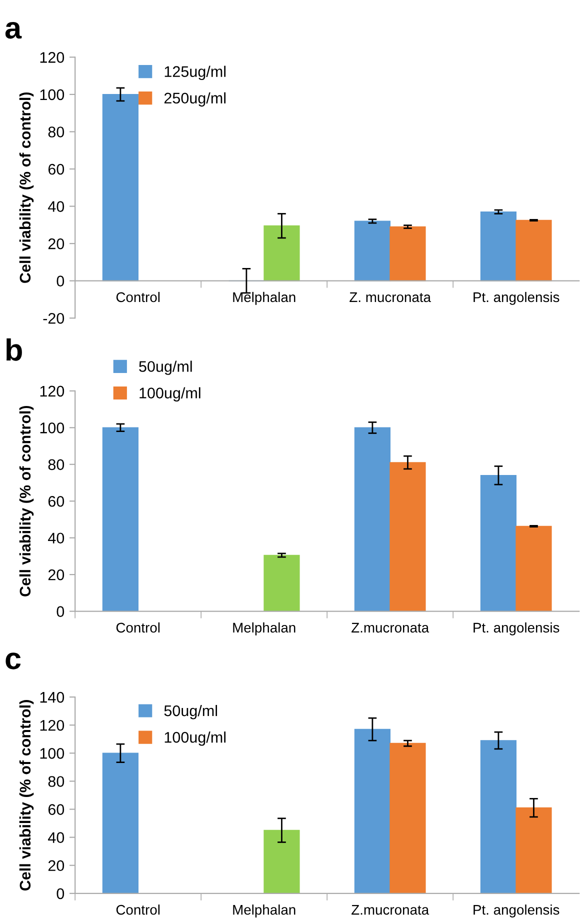 This screenshot has width=582, height=922. What do you see at coordinates (195, 99) in the screenshot?
I see `legend-label: 250ug/ml` at bounding box center [195, 99].